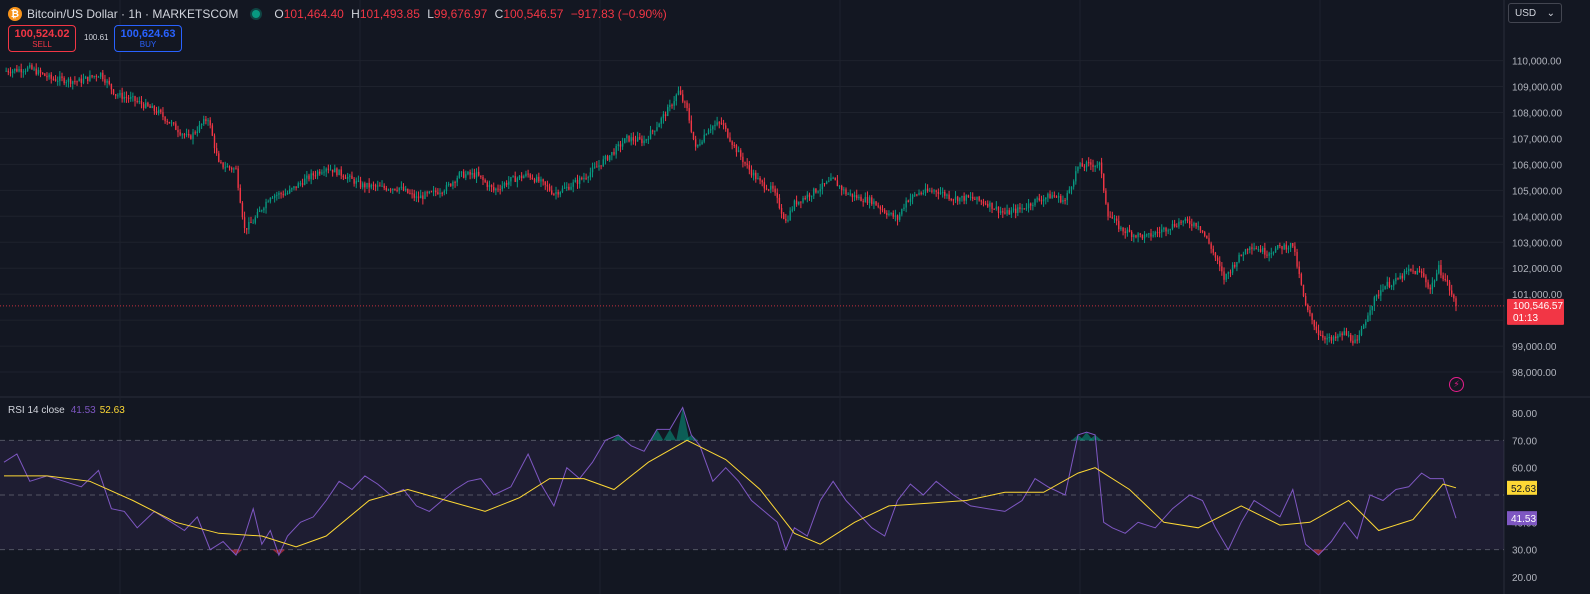 The image size is (1590, 594). Describe the element at coordinates (1535, 13) in the screenshot. I see `currency-select: USD ⌄` at that location.